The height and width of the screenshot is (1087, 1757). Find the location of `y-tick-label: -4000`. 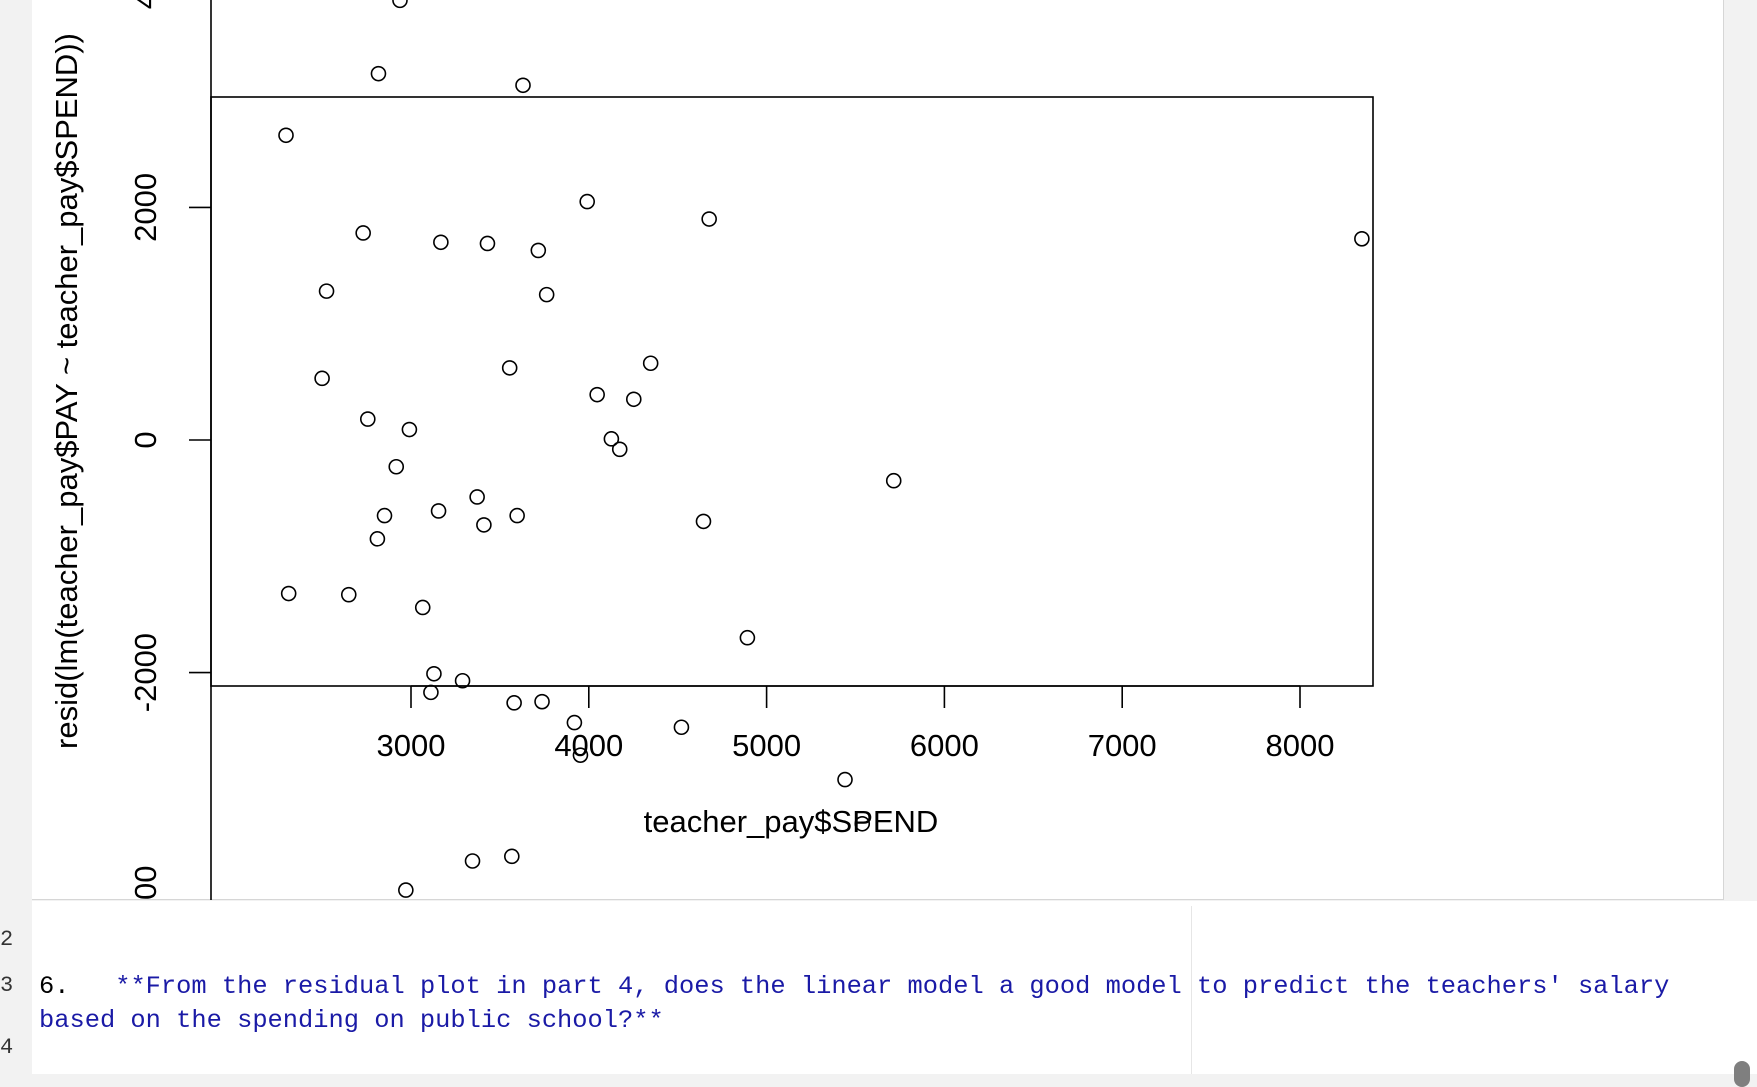

y-tick-label: -4000 is located at coordinates (145, 883).